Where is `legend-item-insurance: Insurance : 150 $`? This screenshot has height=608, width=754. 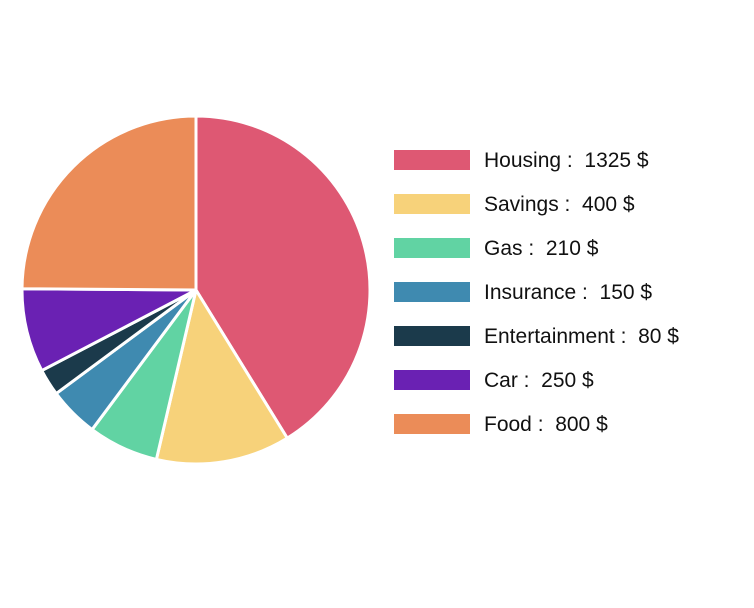
legend-item-insurance: Insurance : 150 $ is located at coordinates (536, 292).